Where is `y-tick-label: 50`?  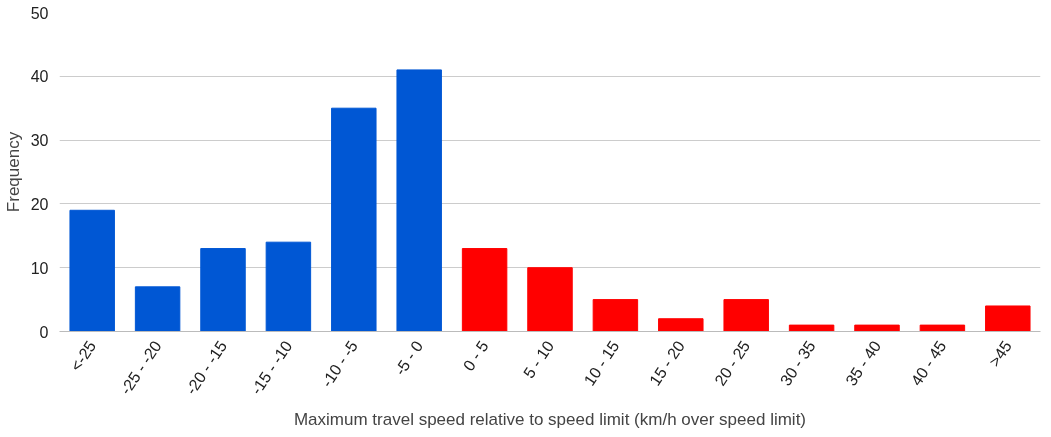
y-tick-label: 50 is located at coordinates (39, 13).